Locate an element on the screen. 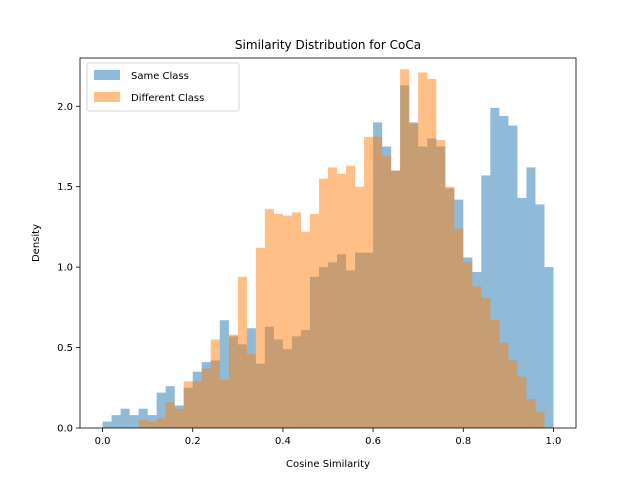 Image resolution: width=640 pixels, height=480 pixels. x-tick-label: 0.6 is located at coordinates (373, 441).